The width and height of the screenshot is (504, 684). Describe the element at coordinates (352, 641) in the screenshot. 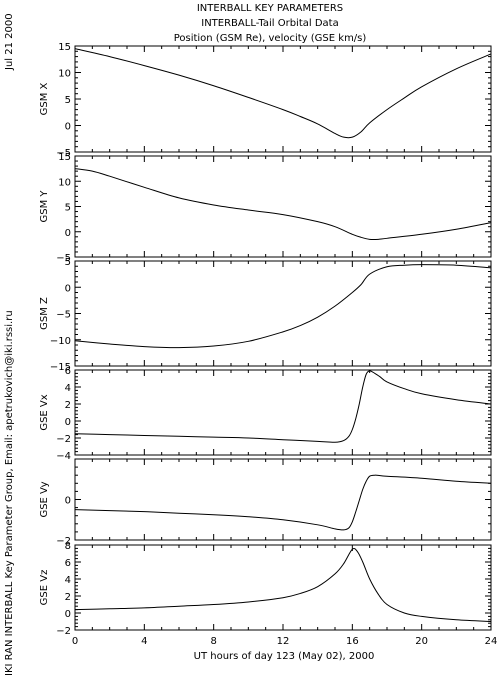

I see `x-tick-label: 16` at that location.